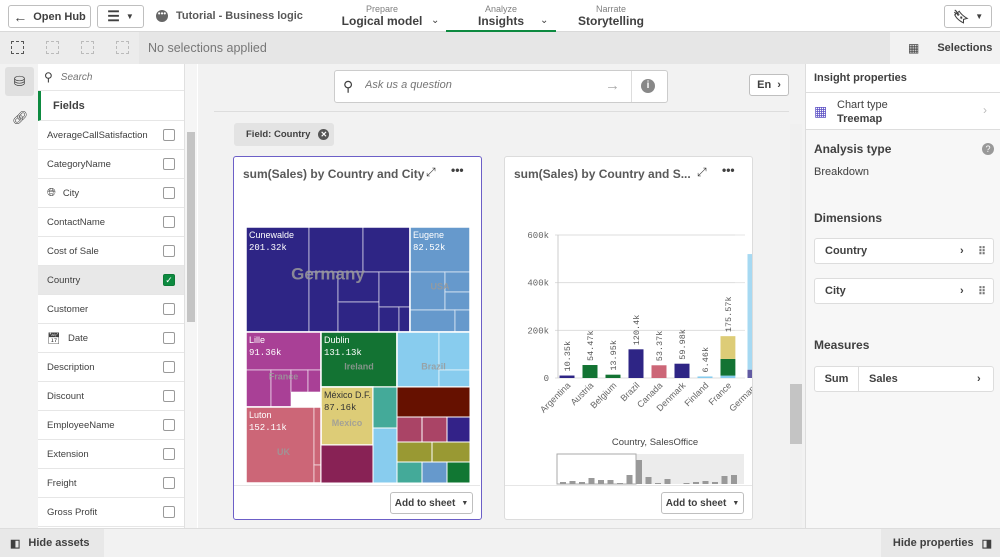 The height and width of the screenshot is (557, 1000). I want to click on field-item: Description, so click(111, 367).